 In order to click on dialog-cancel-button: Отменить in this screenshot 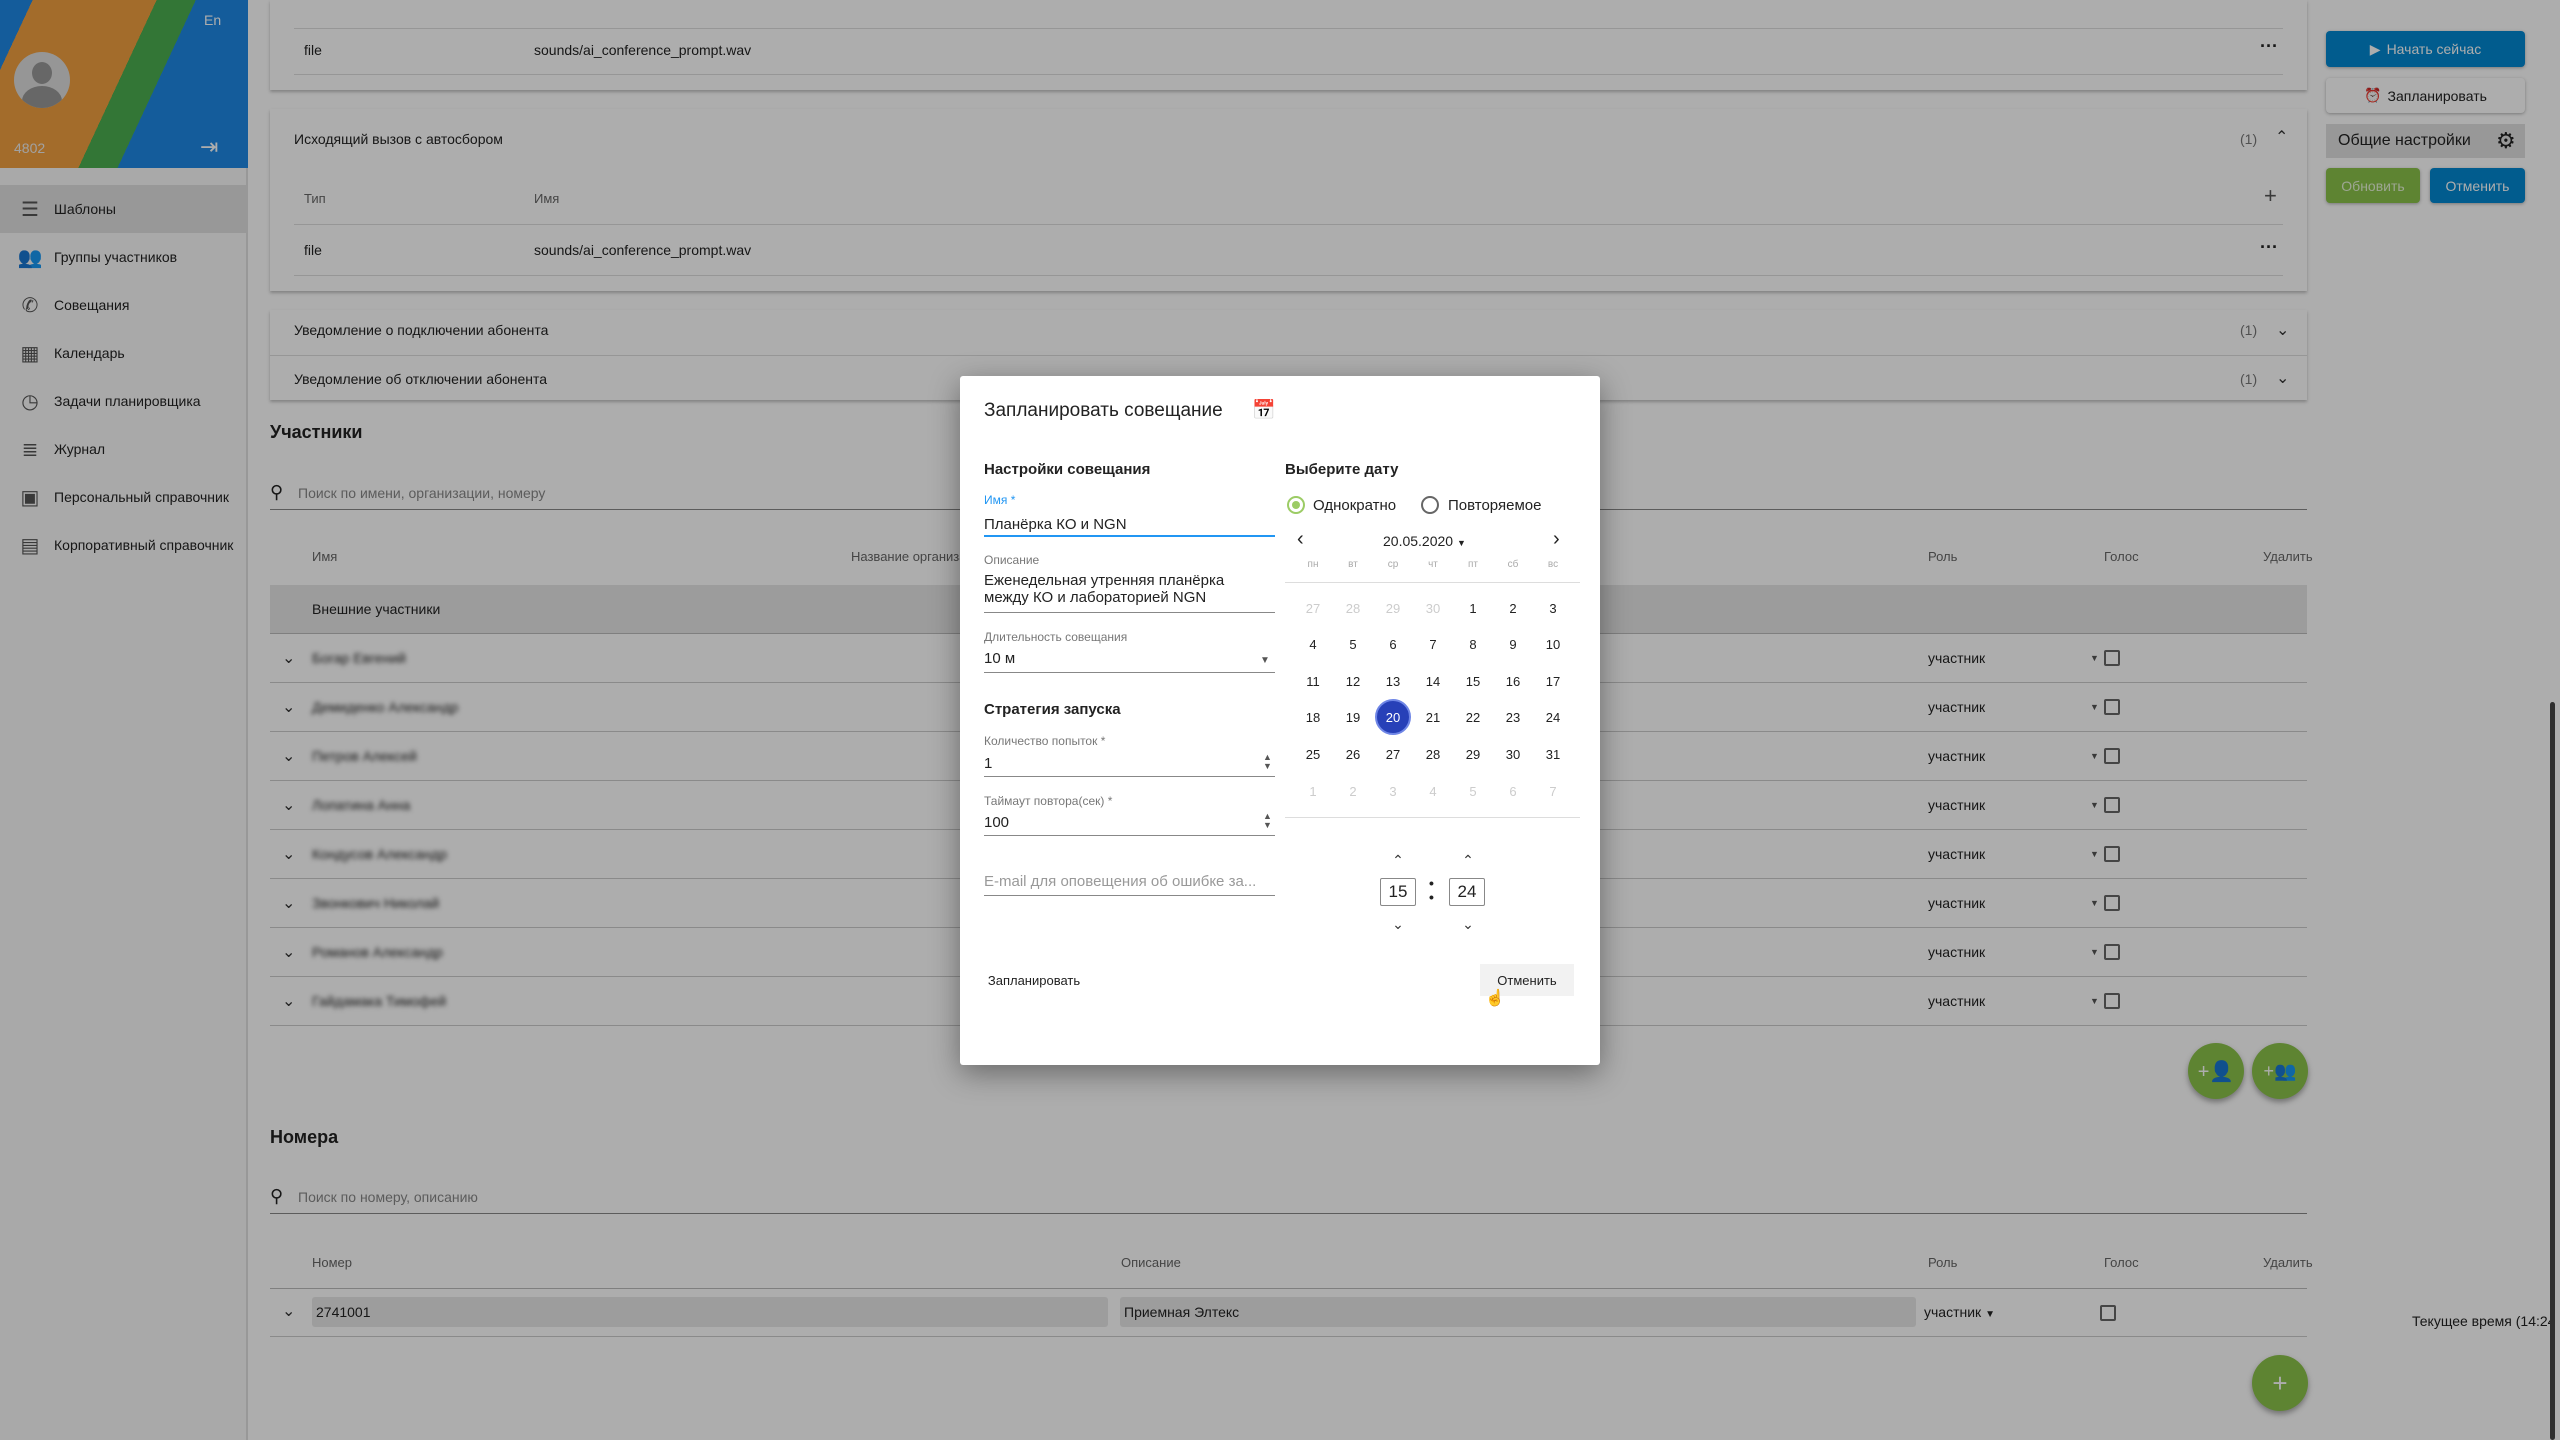, I will do `click(1527, 980)`.